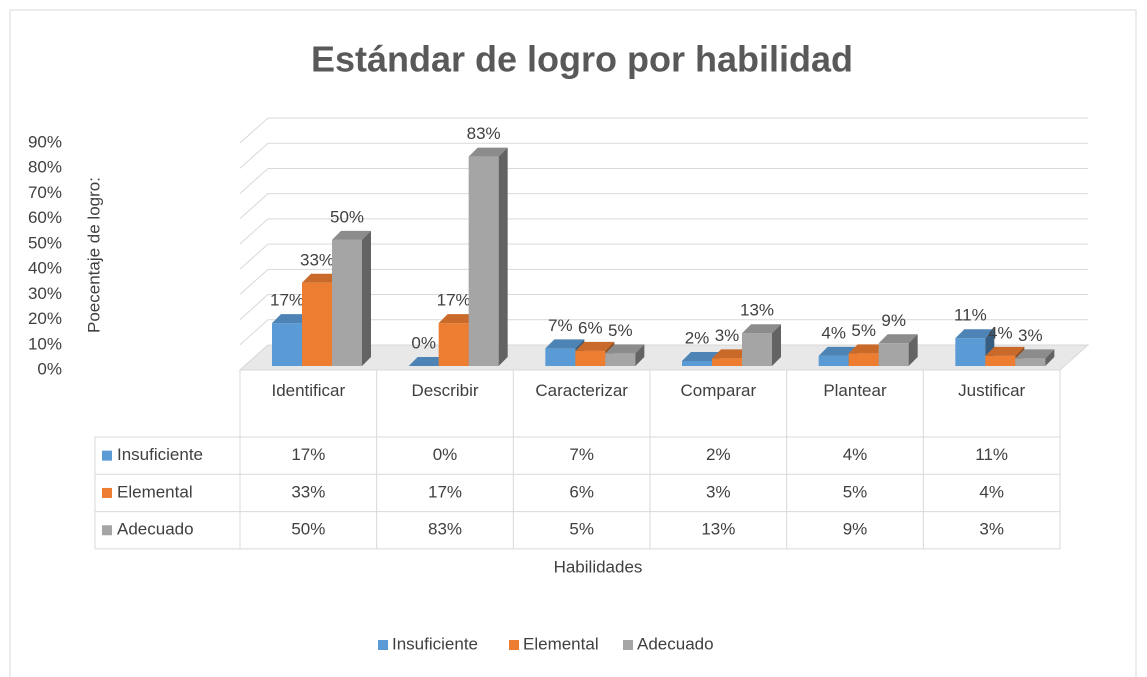  I want to click on table-cell: 7%, so click(581, 454).